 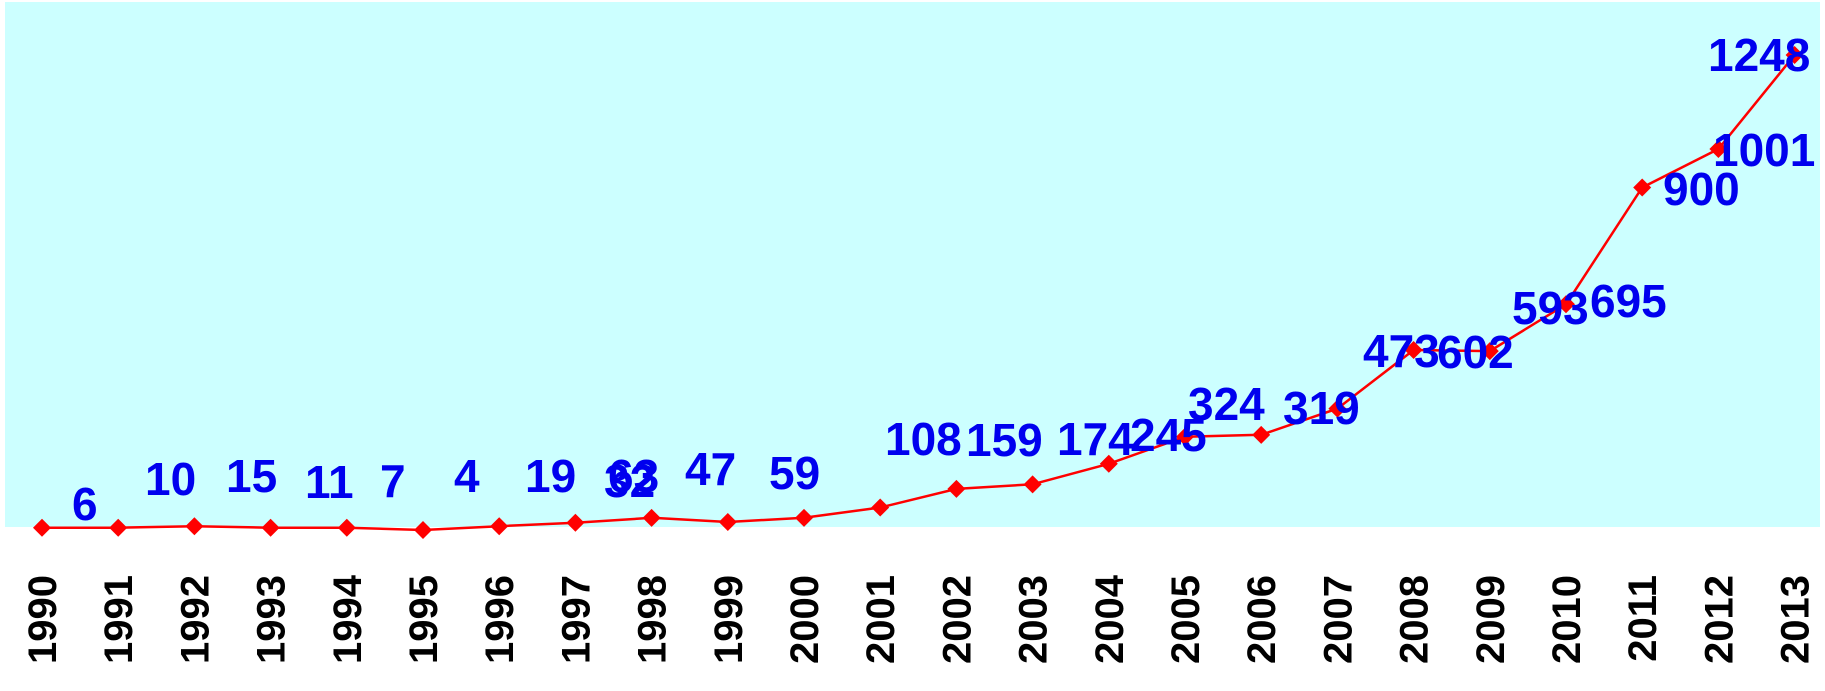 I want to click on tick-label: 1993, so click(x=272, y=619).